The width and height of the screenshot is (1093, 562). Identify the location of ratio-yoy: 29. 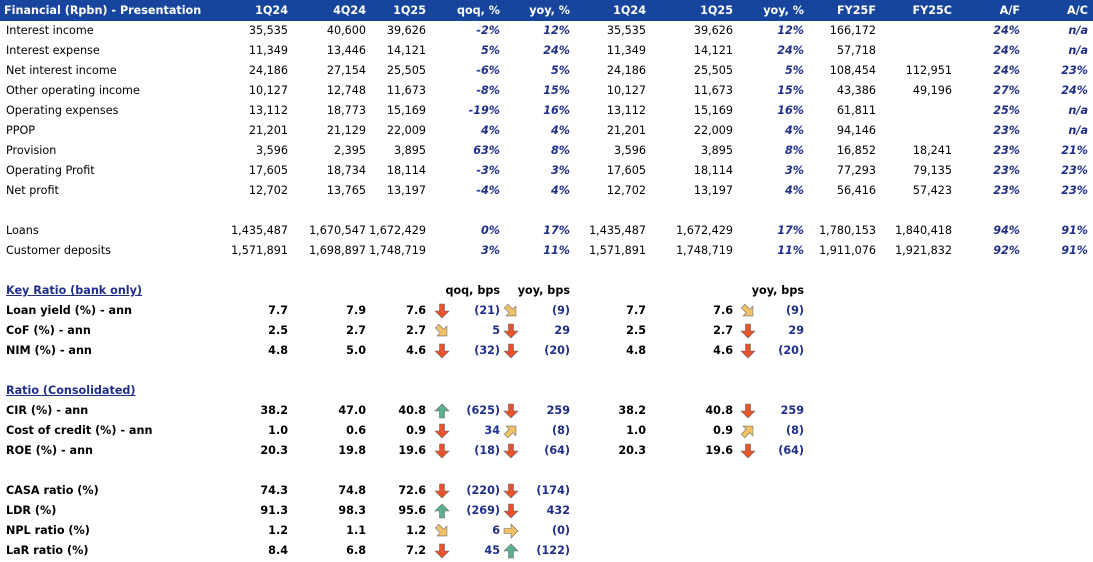
(562, 330).